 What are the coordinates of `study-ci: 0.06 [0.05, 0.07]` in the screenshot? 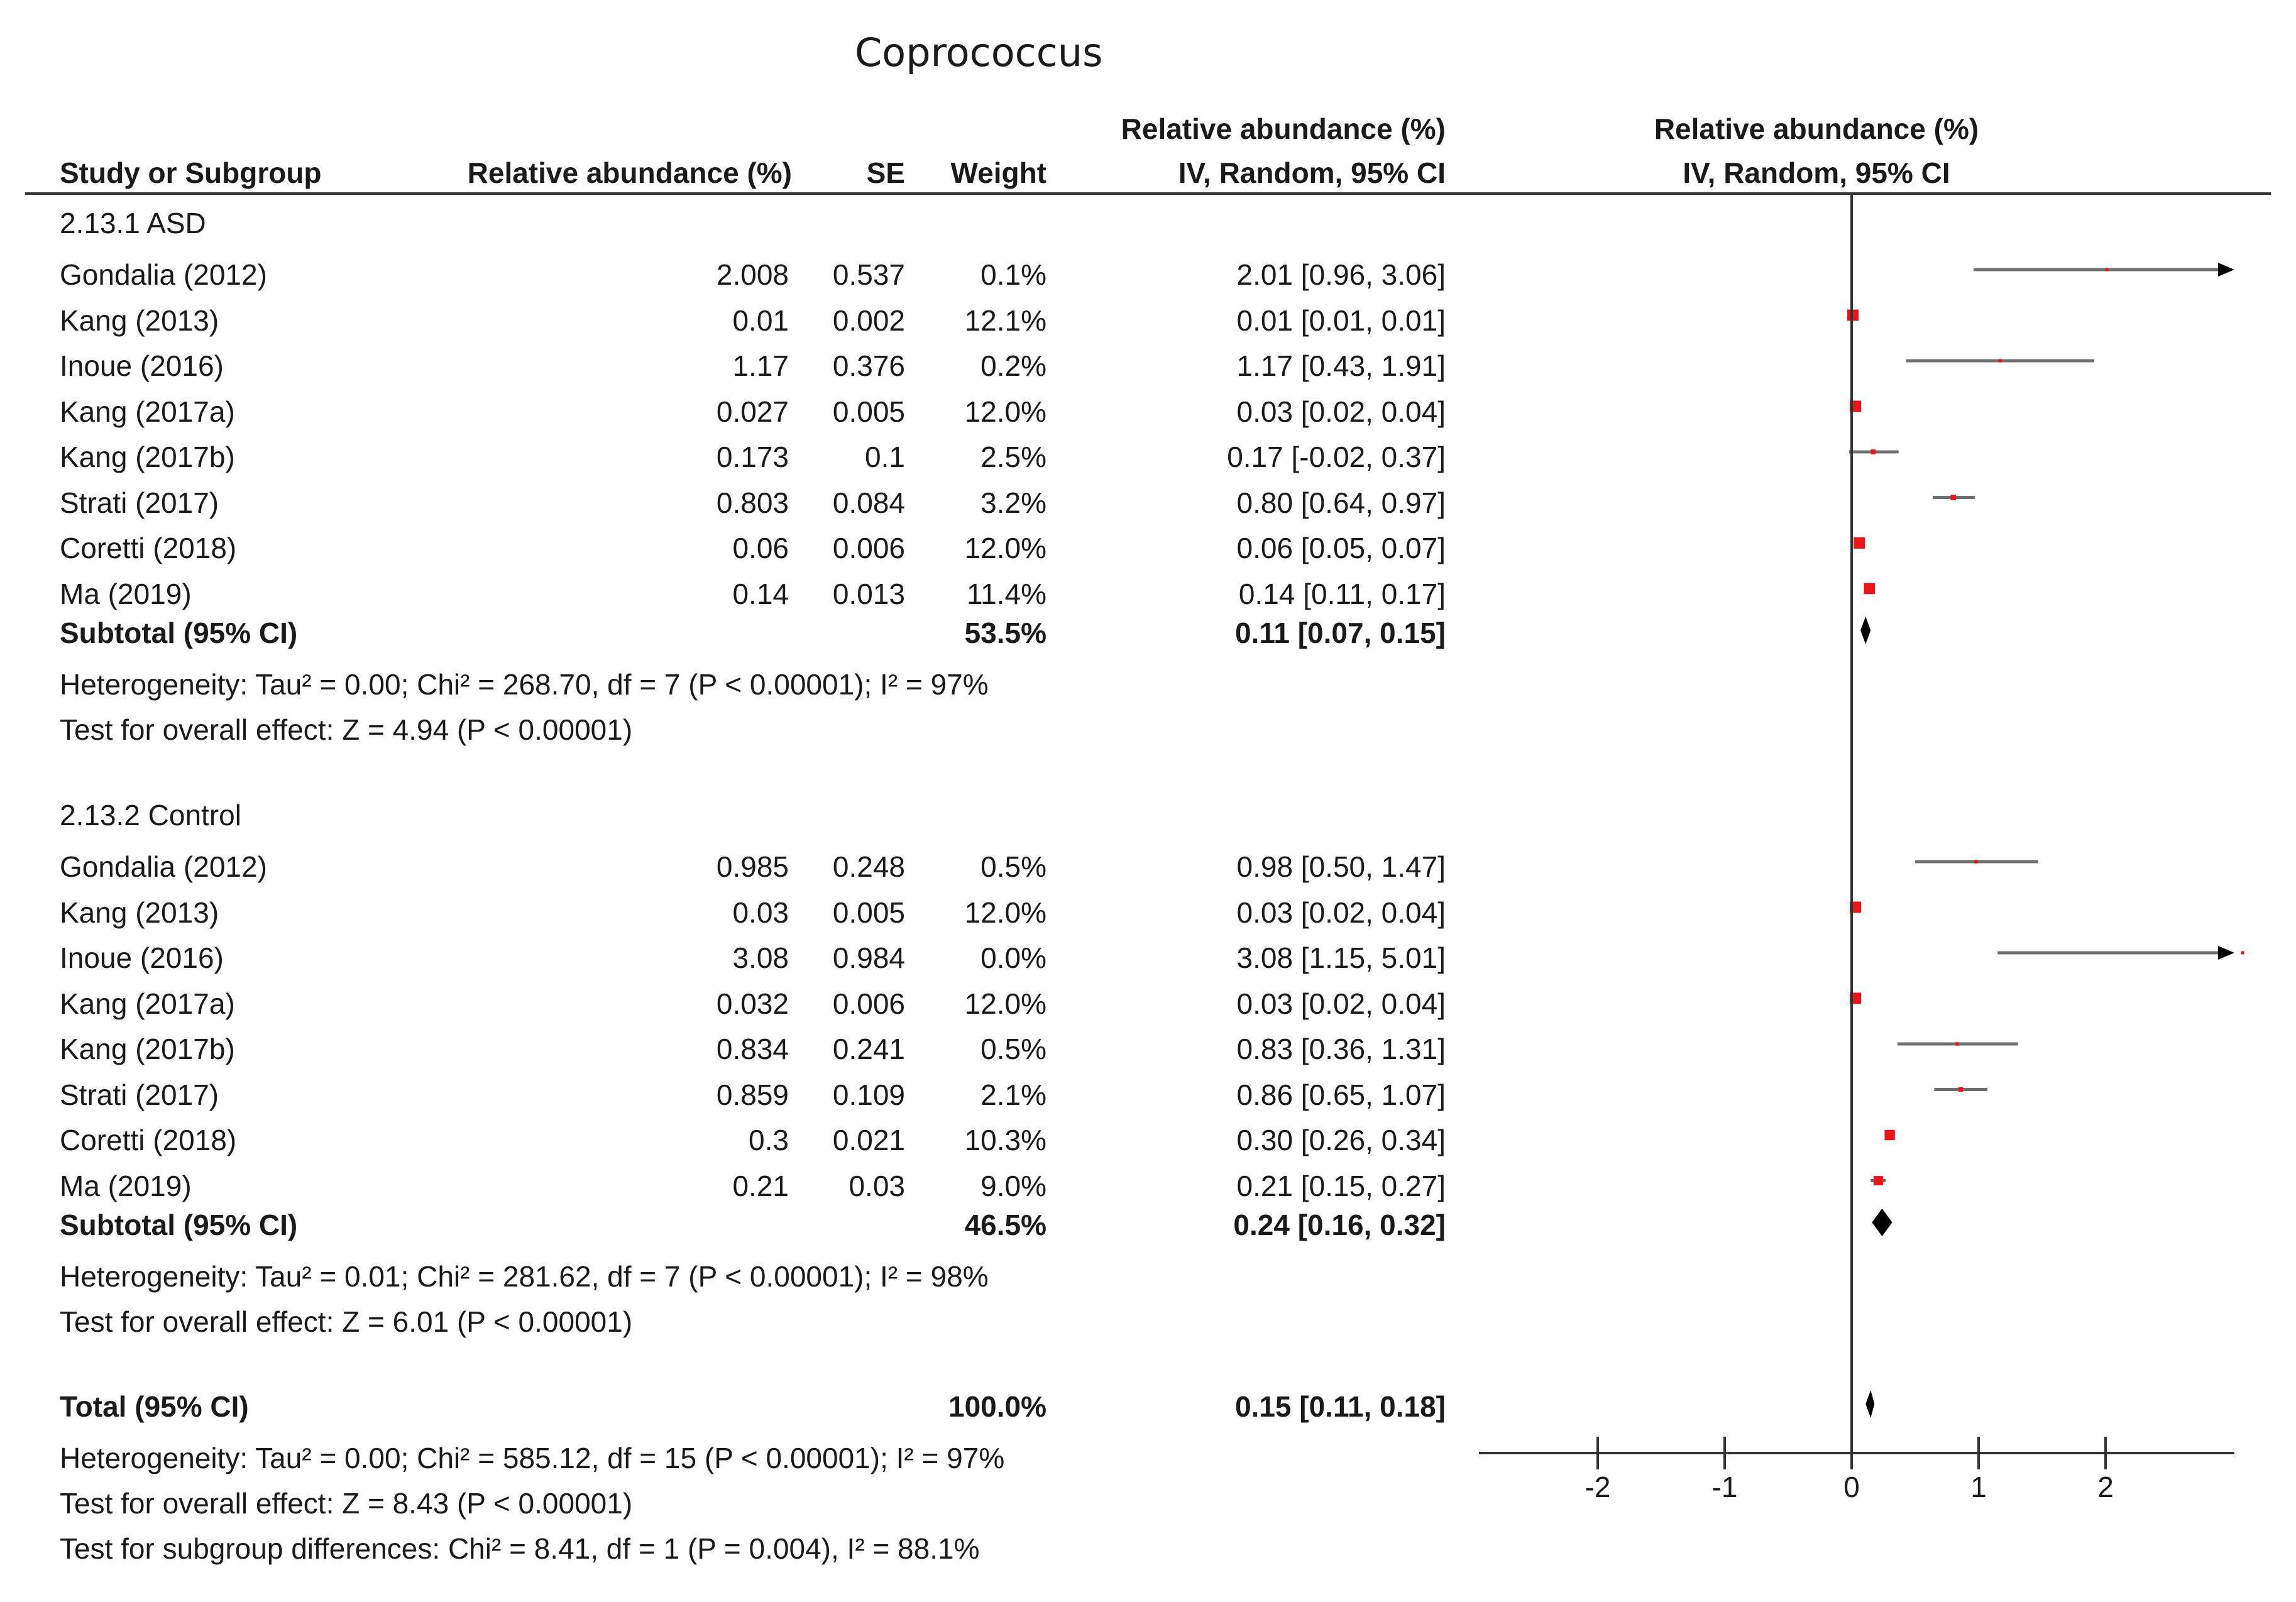 It's located at (1341, 548).